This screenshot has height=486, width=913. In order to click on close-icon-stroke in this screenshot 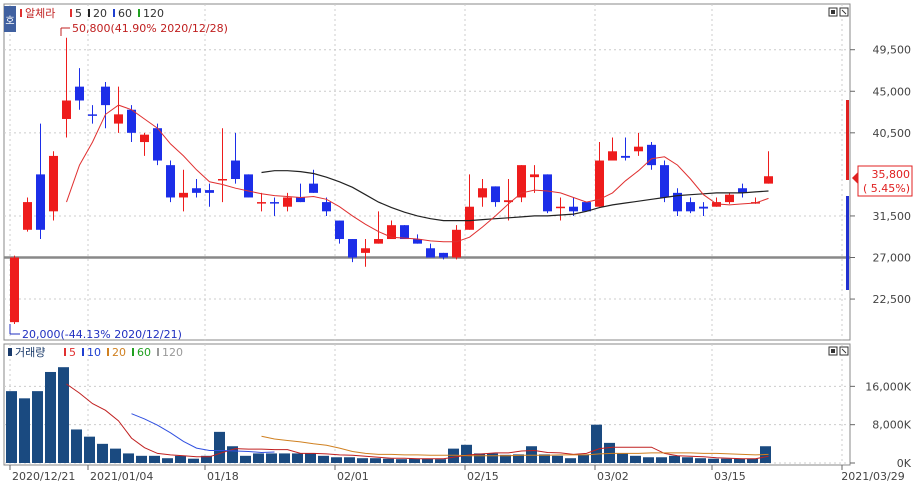, I will do `click(844, 351)`.